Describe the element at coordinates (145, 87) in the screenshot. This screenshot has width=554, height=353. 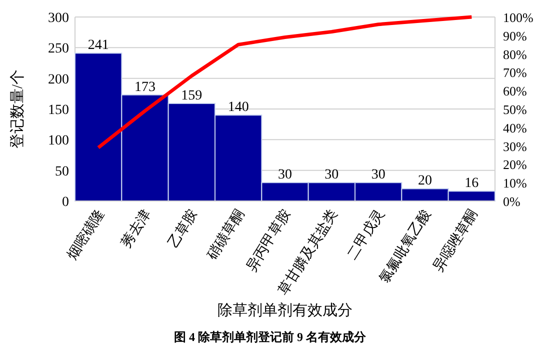
I see `data-label: 173` at that location.